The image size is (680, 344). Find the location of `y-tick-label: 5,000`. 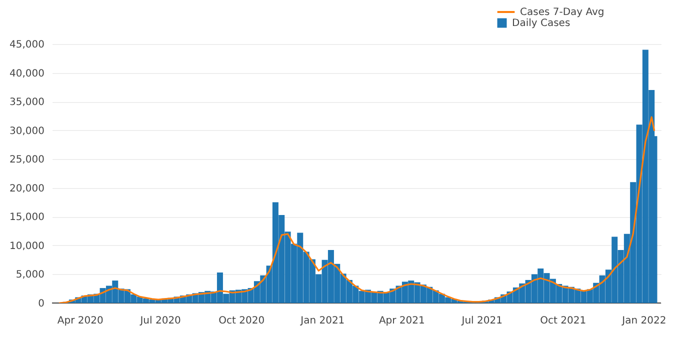

y-tick-label: 5,000 is located at coordinates (30, 275).